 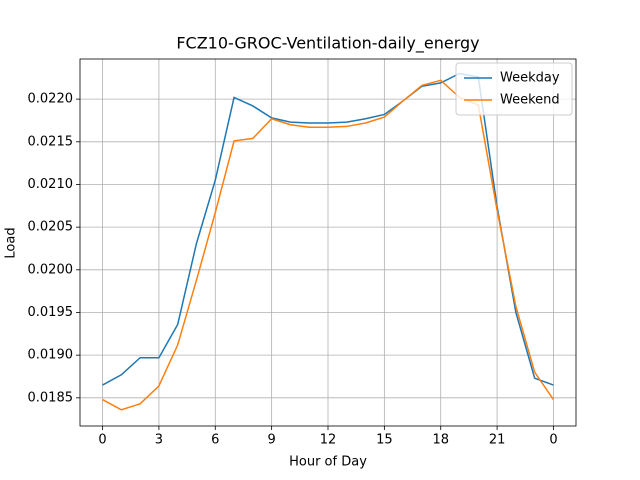 I want to click on y-tick-label: 0.0190, so click(x=51, y=355).